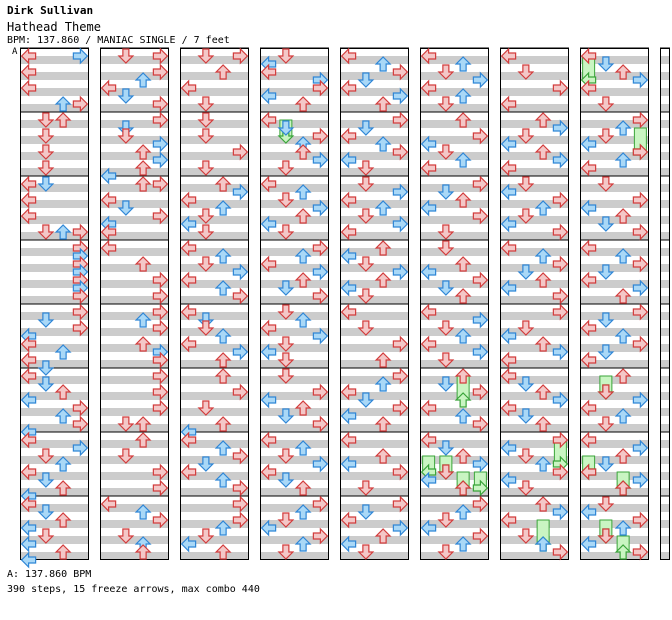 The width and height of the screenshot is (672, 620). I want to click on bpm-marker: A, so click(15, 52).